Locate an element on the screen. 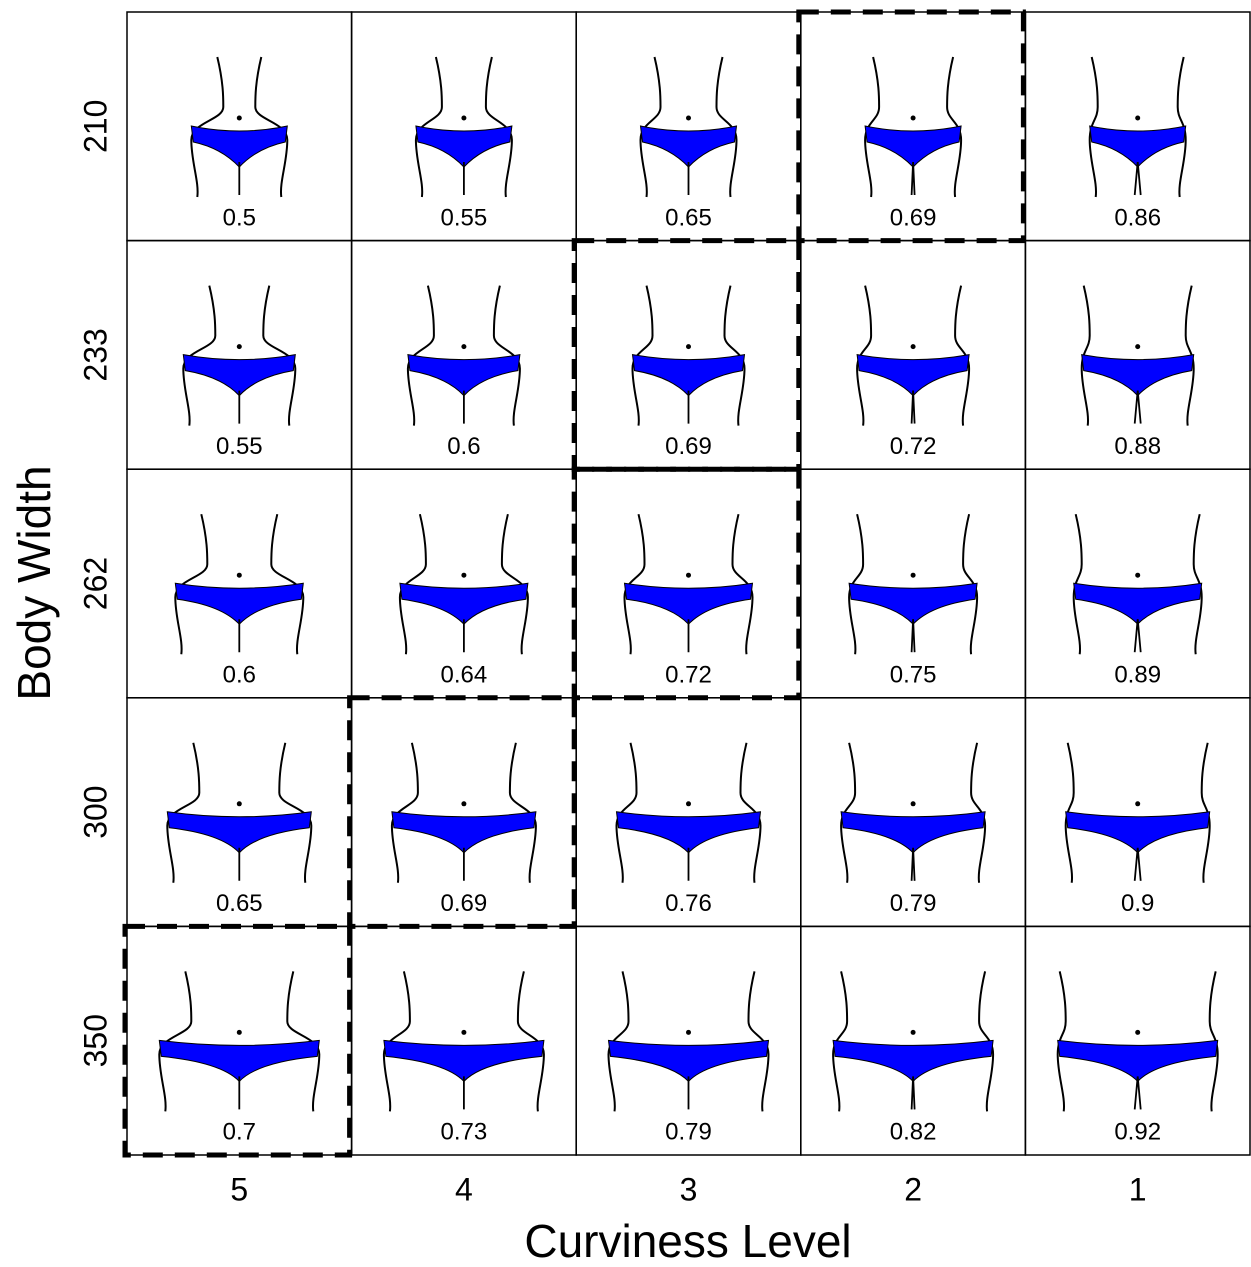  cell-value: 0.55 is located at coordinates (239, 446).